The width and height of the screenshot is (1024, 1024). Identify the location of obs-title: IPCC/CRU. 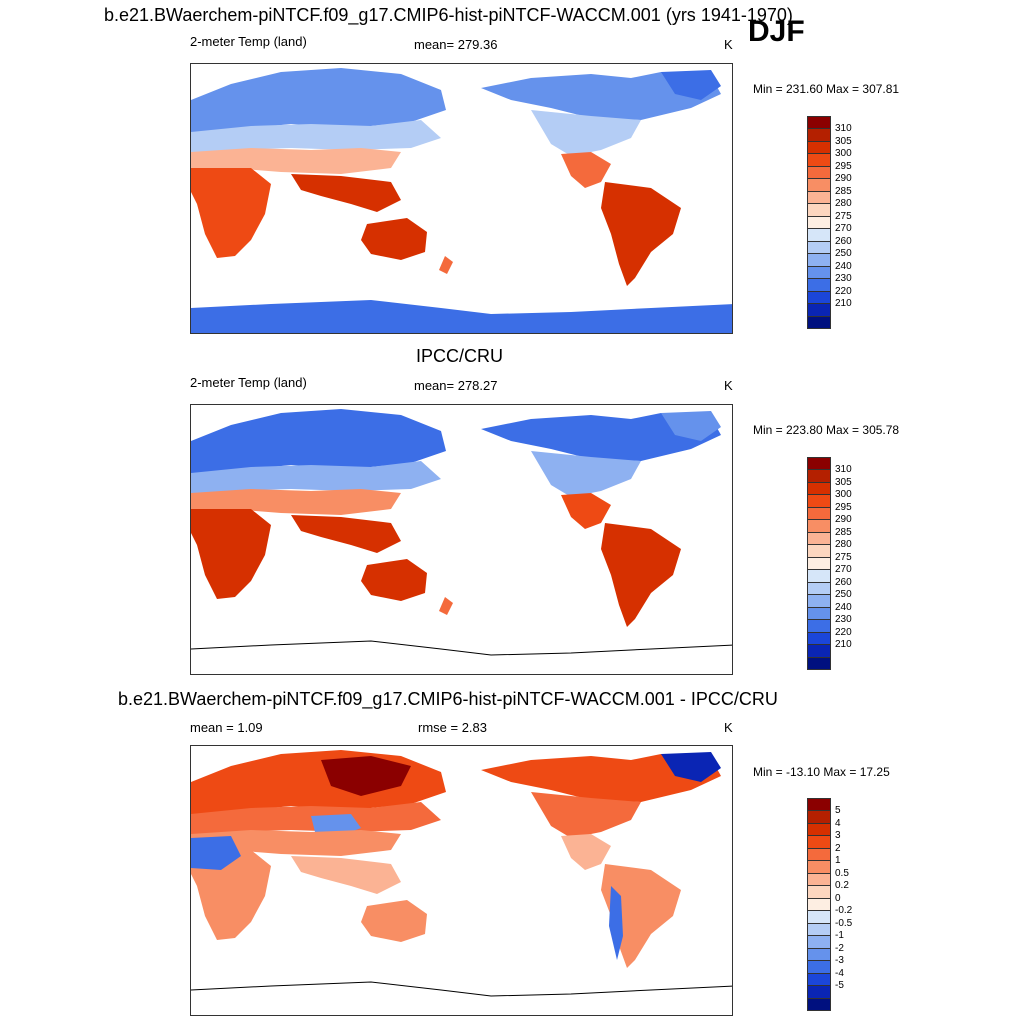
(460, 356).